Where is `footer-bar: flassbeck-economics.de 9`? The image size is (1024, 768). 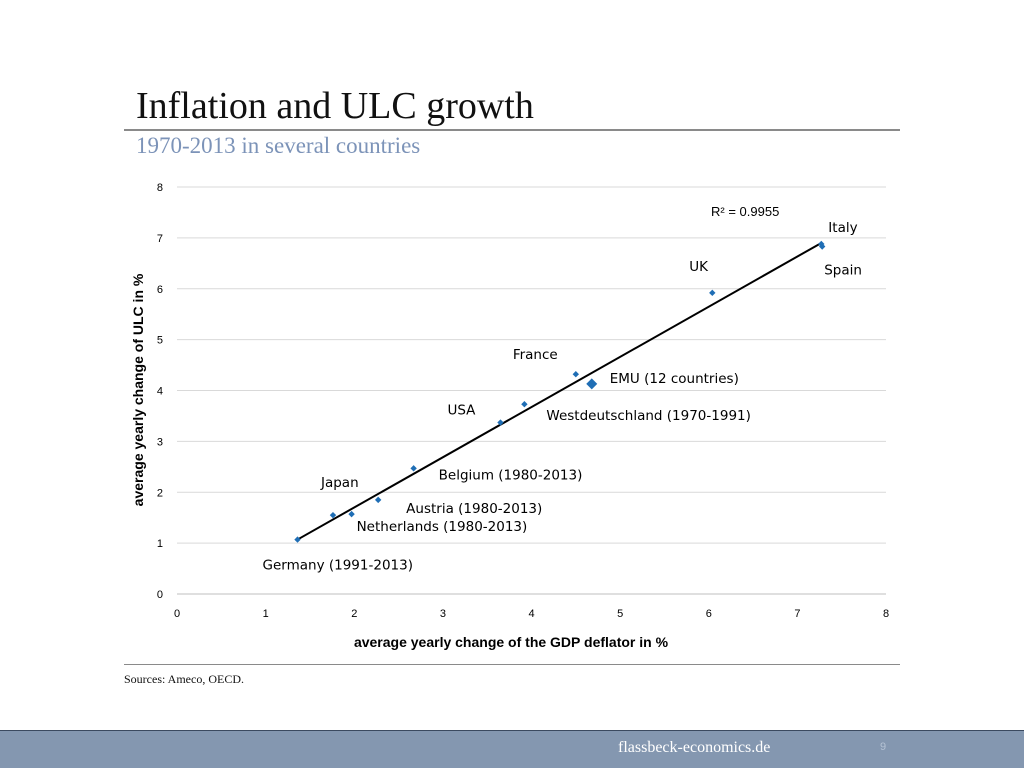
footer-bar: flassbeck-economics.de 9 is located at coordinates (512, 749).